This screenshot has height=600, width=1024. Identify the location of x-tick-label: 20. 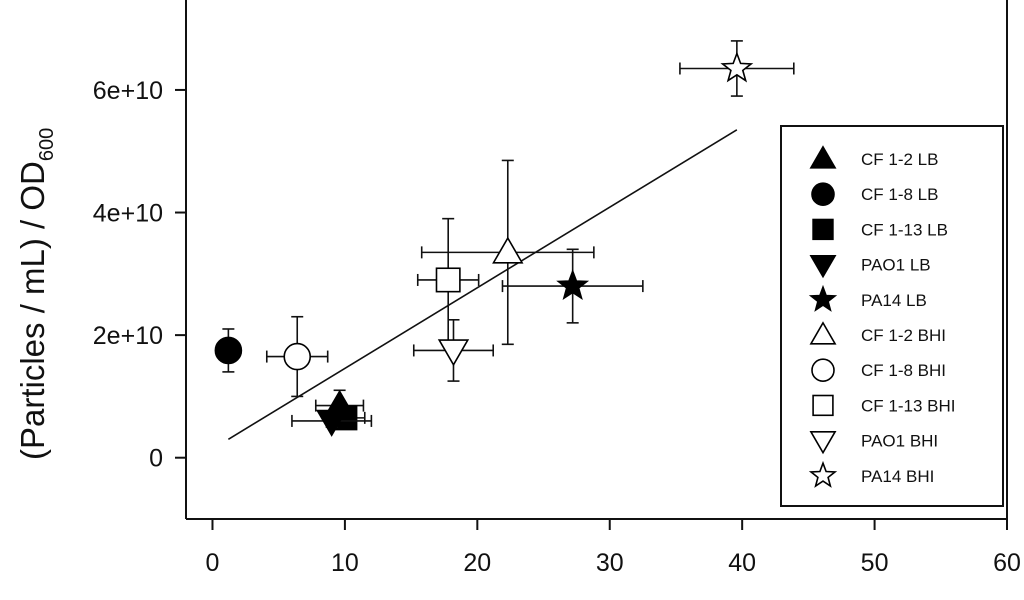
(477, 563).